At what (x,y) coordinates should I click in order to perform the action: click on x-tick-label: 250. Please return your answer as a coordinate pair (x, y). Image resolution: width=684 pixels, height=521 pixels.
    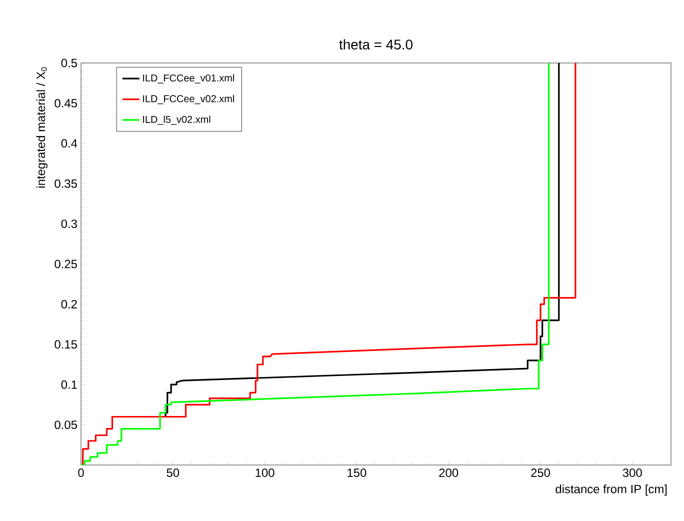
    Looking at the image, I should click on (540, 472).